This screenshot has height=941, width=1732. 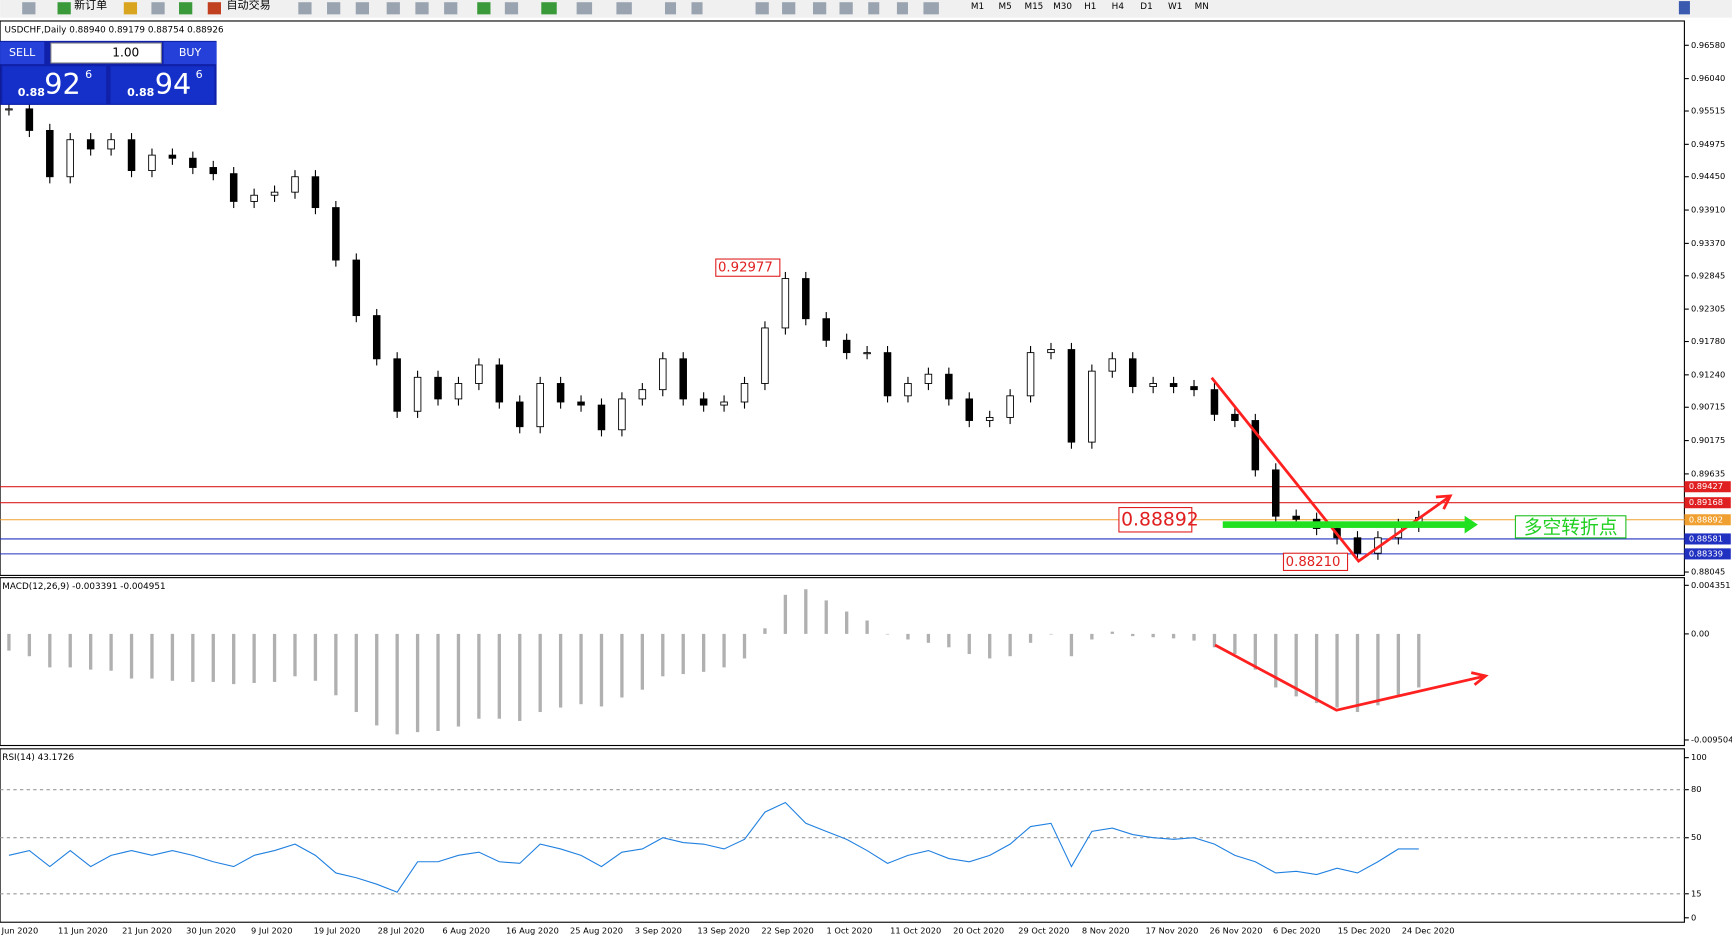 I want to click on x-tick-label: 30 Jun 2020, so click(x=211, y=931).